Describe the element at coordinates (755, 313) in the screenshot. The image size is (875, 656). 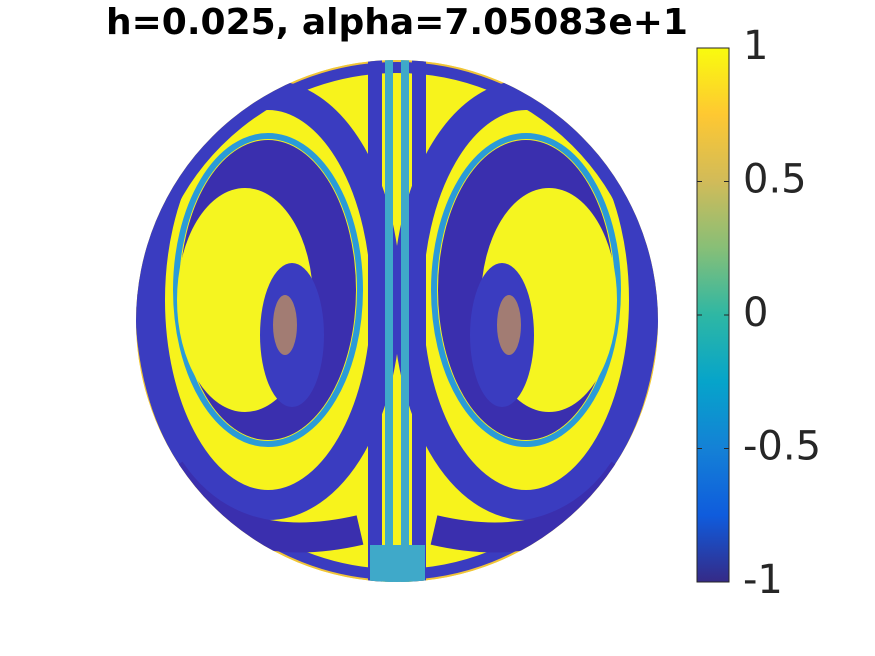
I see `colorbar-tick-label: 0` at that location.